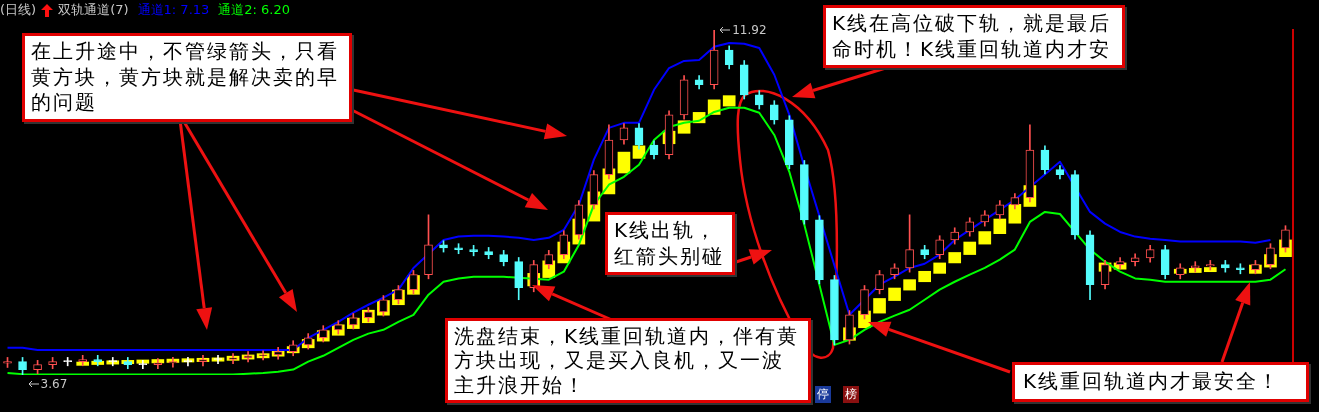 The width and height of the screenshot is (1319, 412). Describe the element at coordinates (54, 384) in the screenshot. I see `text: 3.67` at that location.